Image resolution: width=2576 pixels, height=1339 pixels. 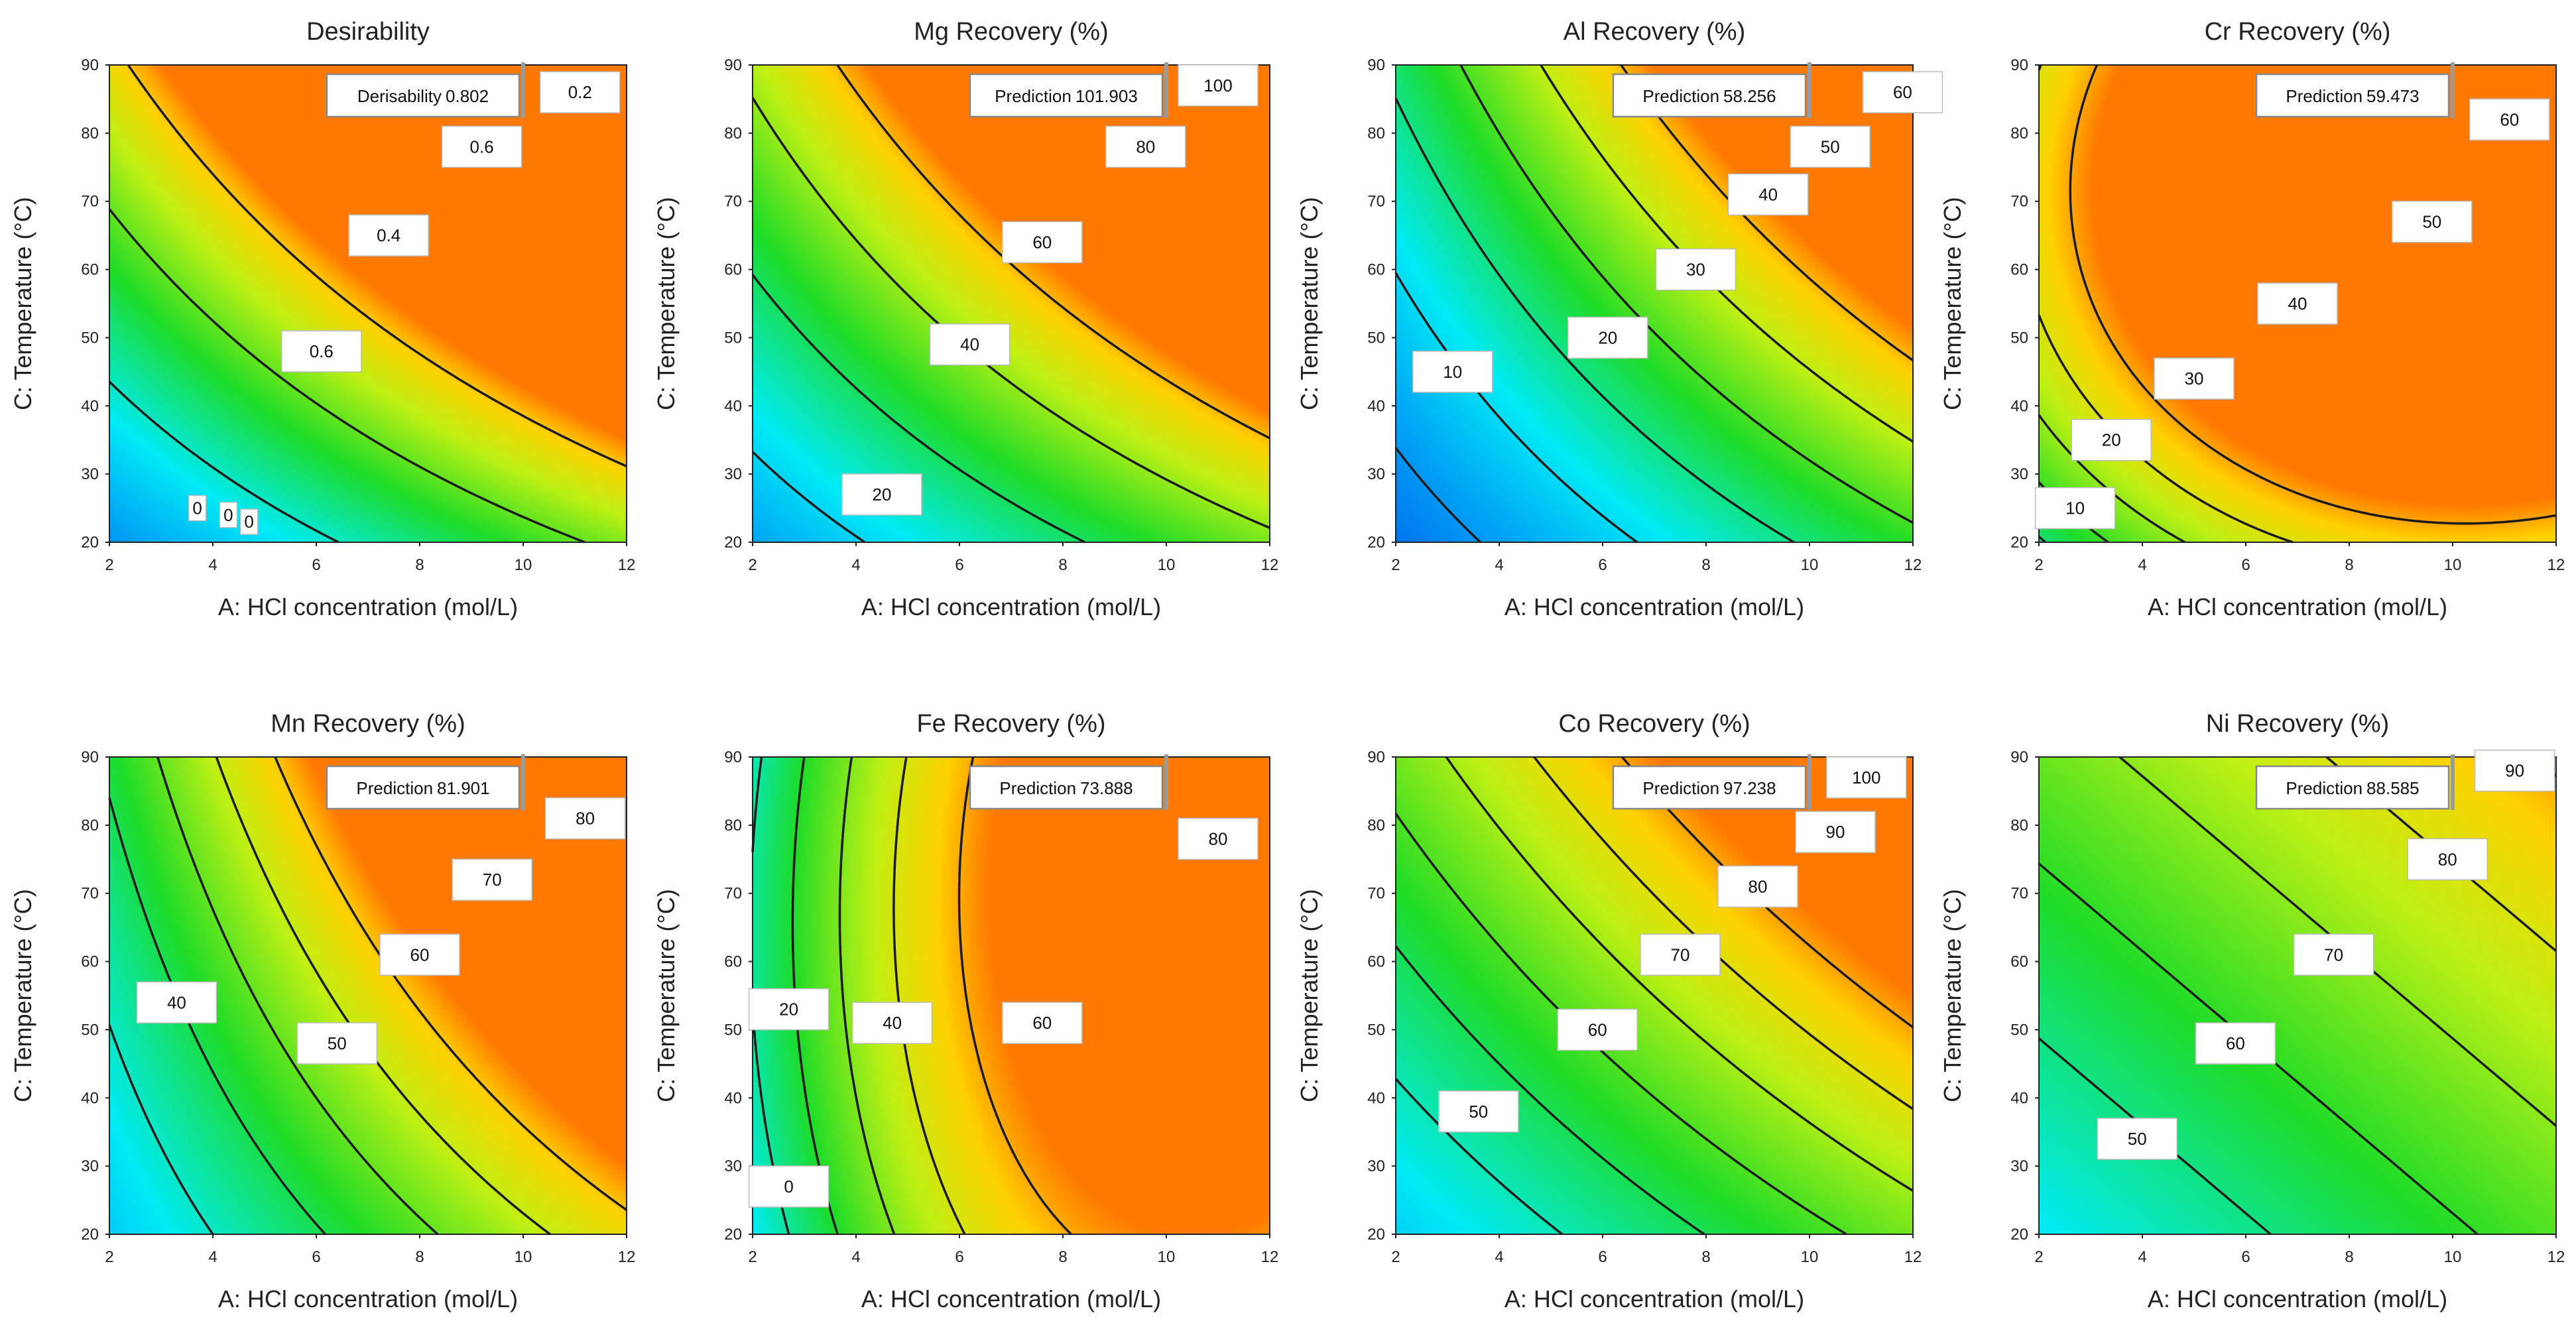 What do you see at coordinates (90, 338) in the screenshot?
I see `y-tick-label: 50` at bounding box center [90, 338].